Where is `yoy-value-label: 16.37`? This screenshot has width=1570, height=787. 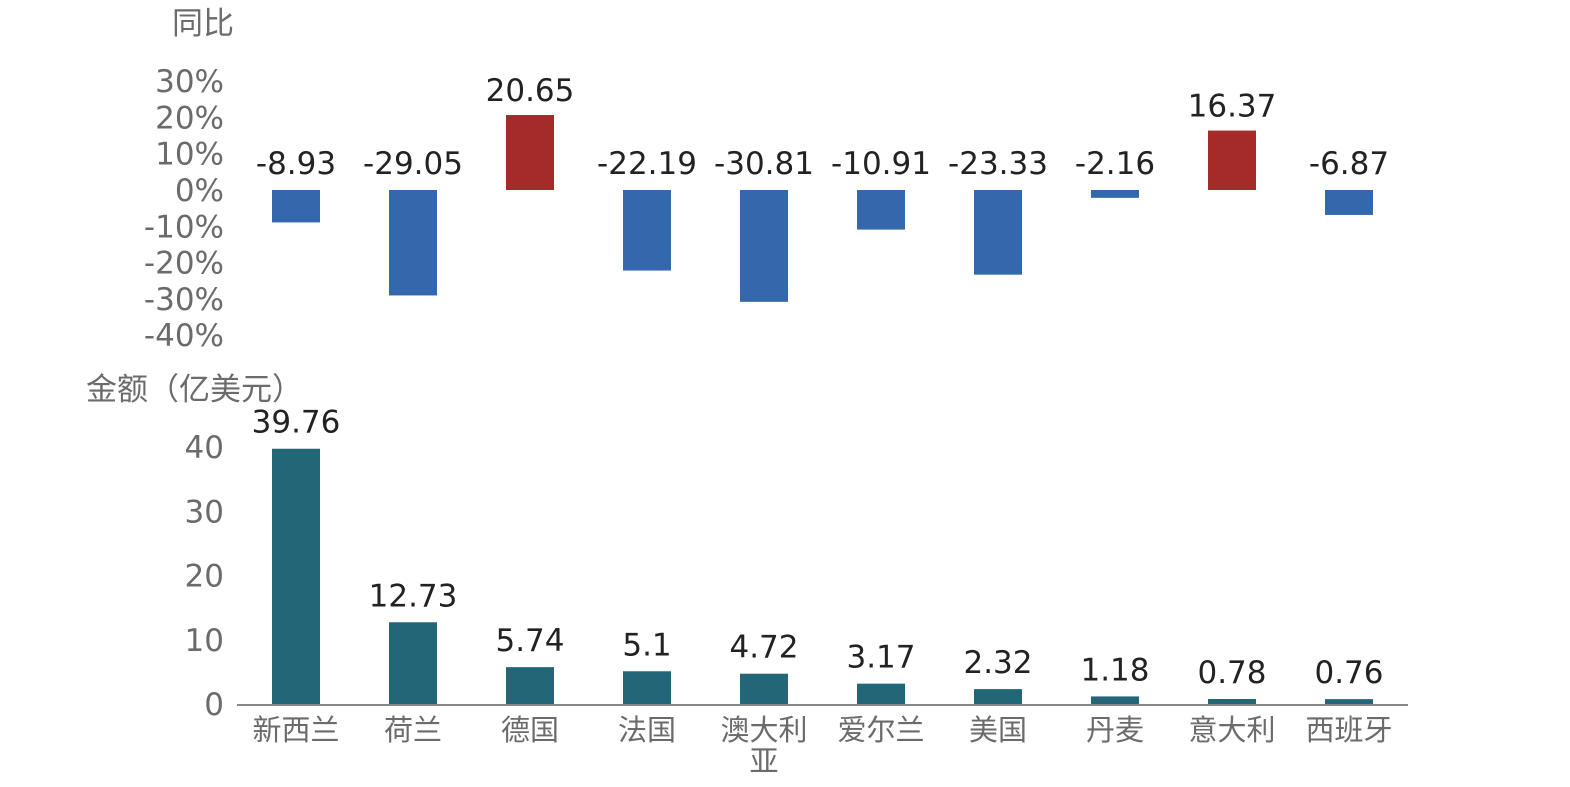
yoy-value-label: 16.37 is located at coordinates (1232, 107).